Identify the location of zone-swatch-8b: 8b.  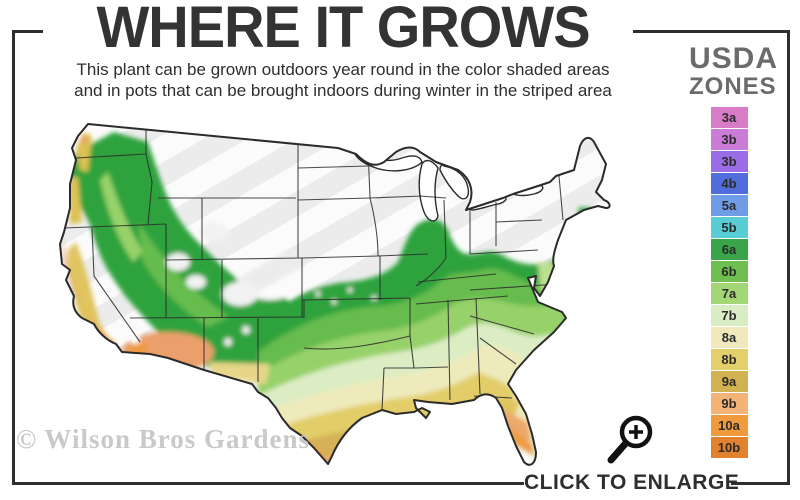
(729, 359).